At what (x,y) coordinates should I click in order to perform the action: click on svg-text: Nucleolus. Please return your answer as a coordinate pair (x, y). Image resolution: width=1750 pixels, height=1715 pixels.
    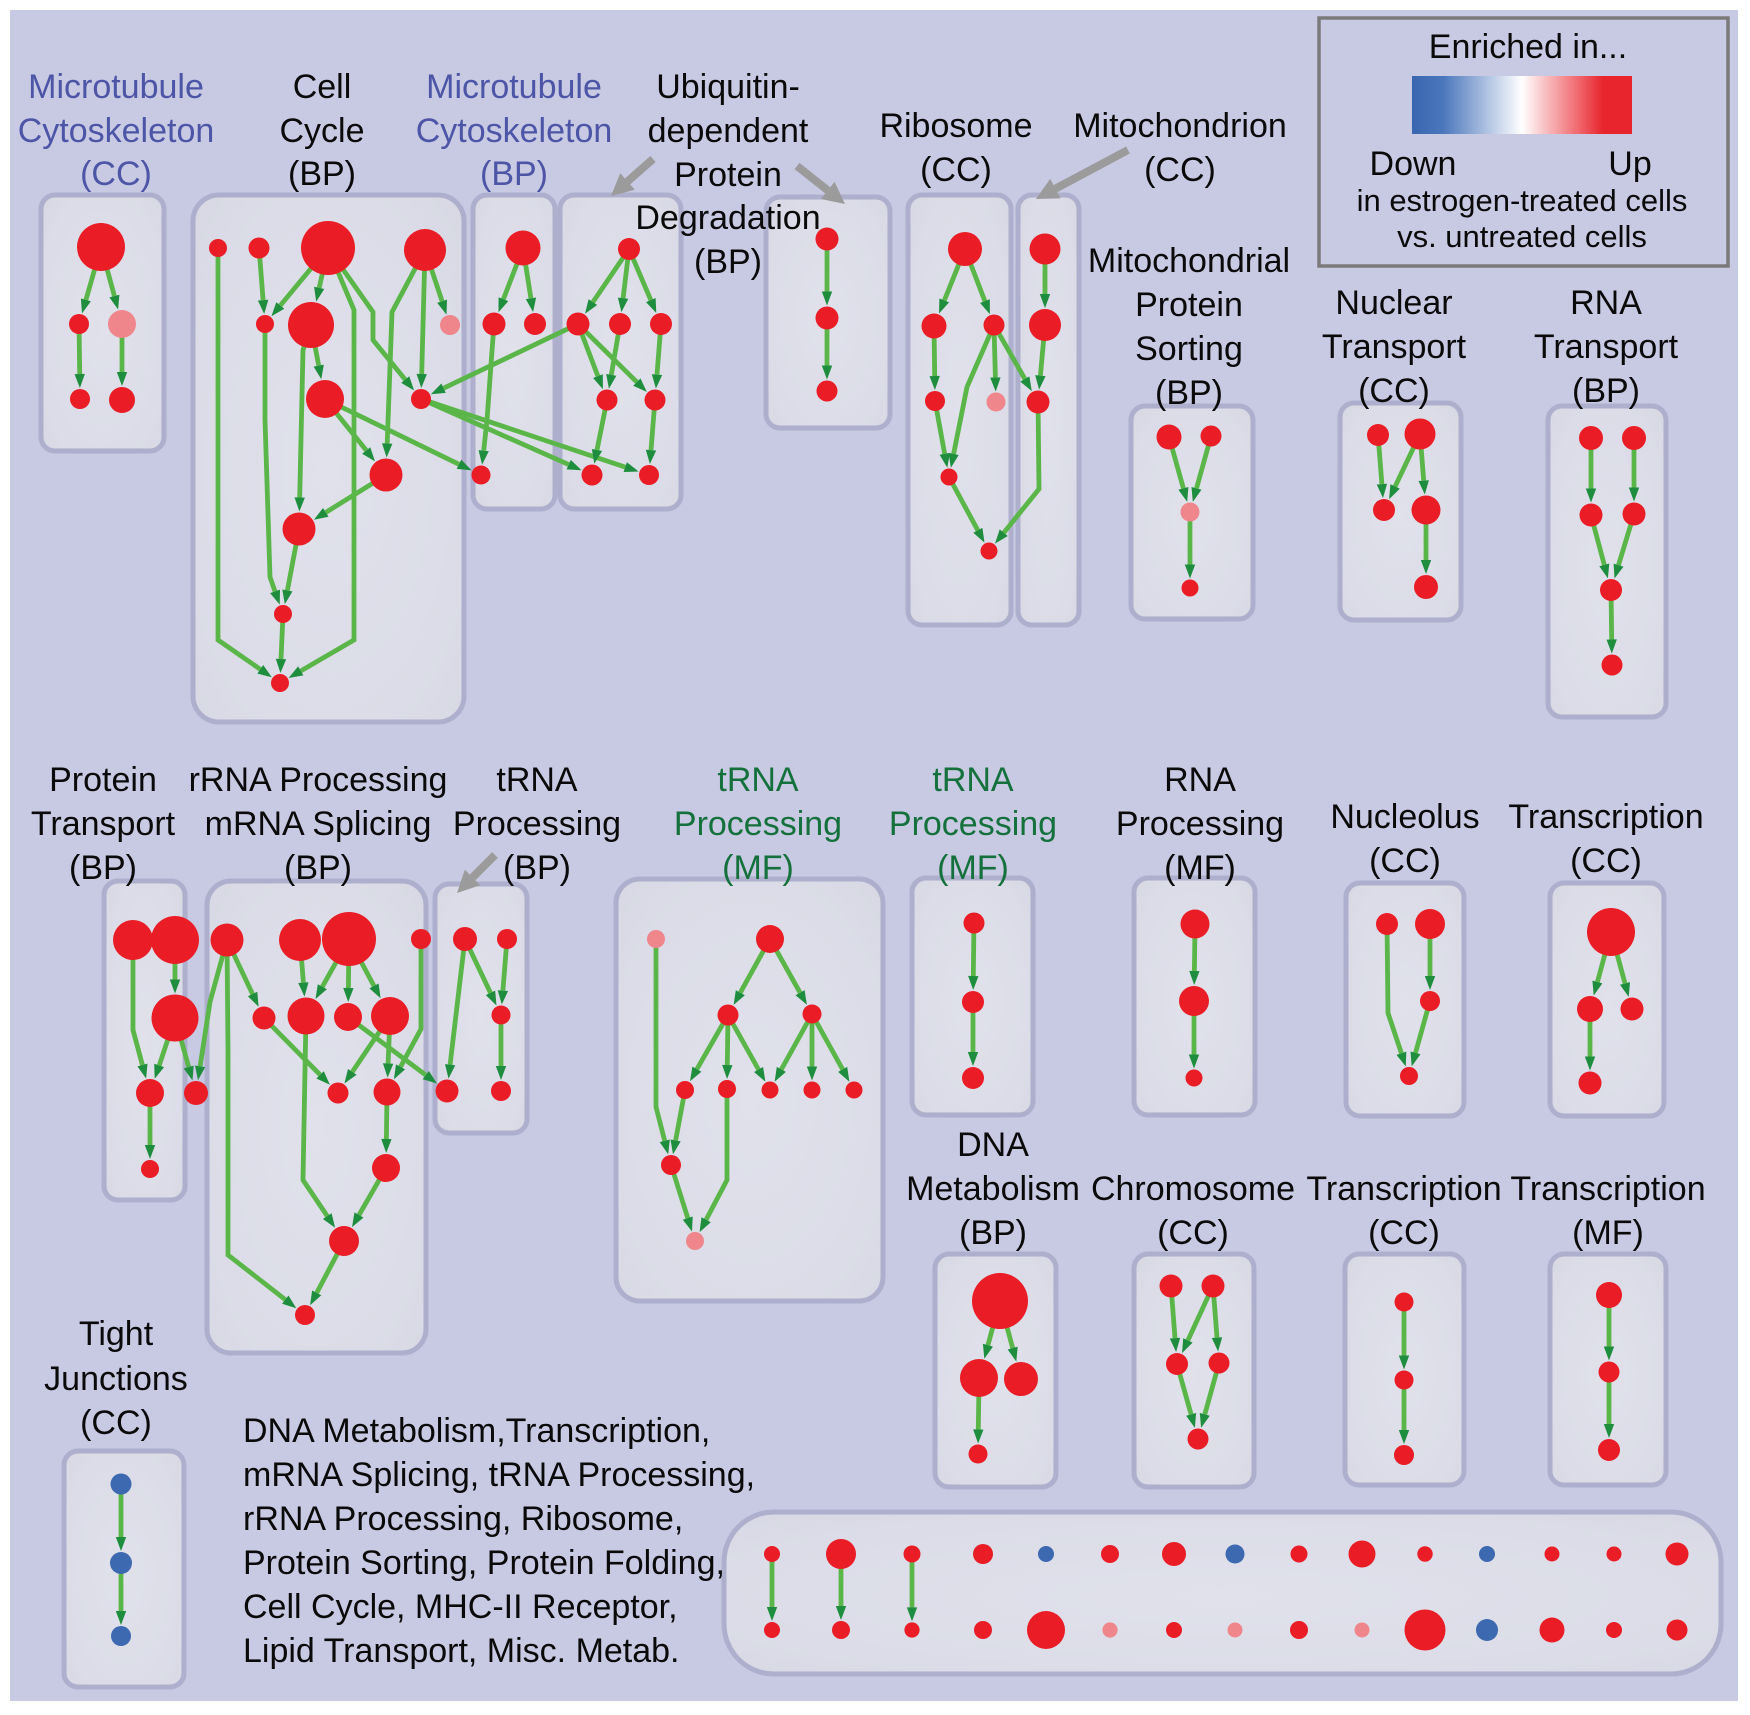
    Looking at the image, I should click on (1404, 817).